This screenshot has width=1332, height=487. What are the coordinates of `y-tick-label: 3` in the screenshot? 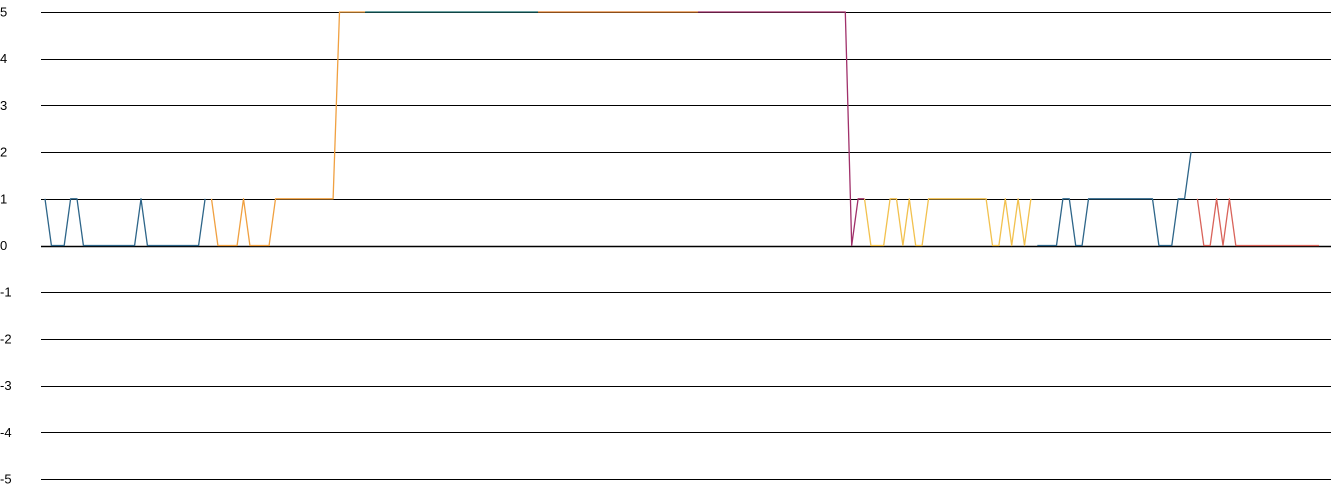 It's located at (3, 105).